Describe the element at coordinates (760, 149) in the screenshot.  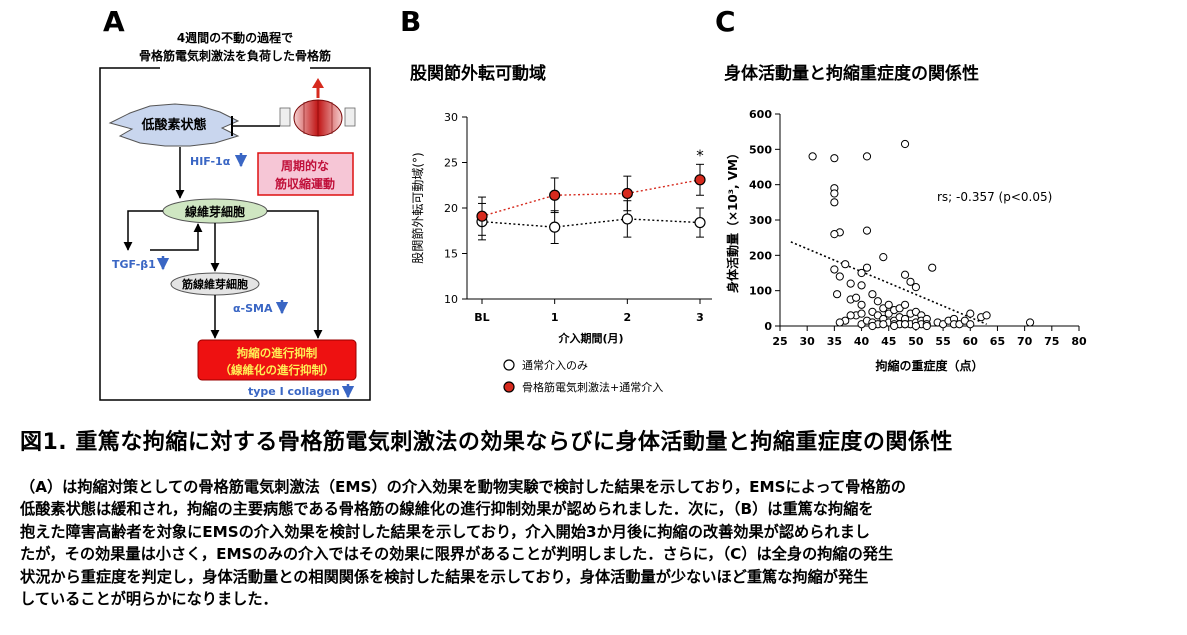
I see `y-tick-label: 500` at that location.